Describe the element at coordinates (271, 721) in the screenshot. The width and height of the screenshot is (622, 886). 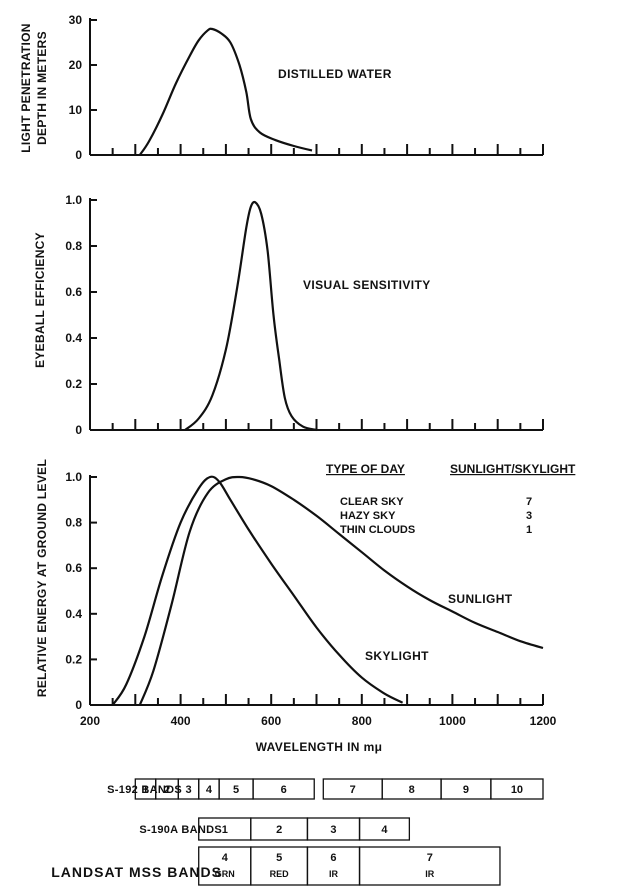
I see `relative-energy-x-tick-label: 600` at that location.